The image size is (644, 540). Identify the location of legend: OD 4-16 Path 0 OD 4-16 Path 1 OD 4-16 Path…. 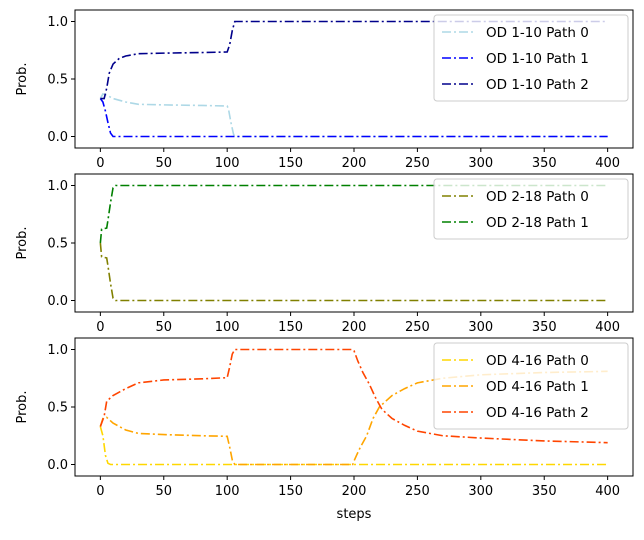
(531, 386).